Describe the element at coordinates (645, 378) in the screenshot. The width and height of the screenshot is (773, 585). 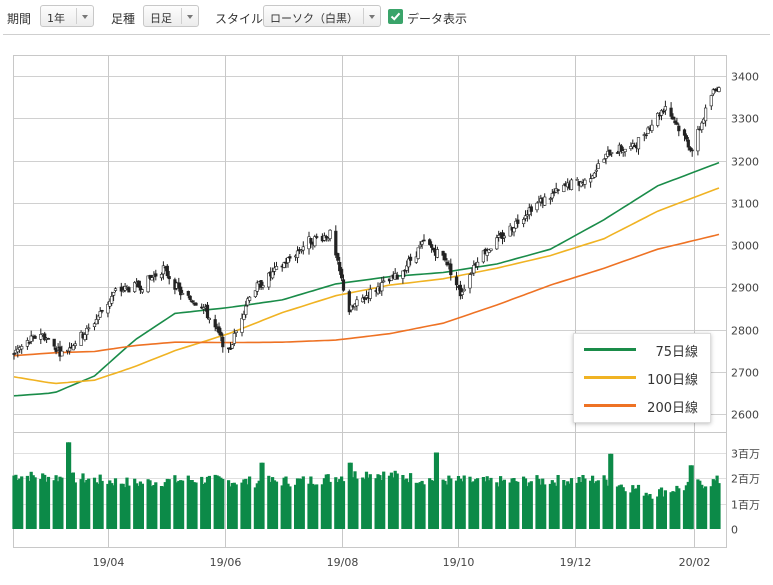
I see `legend-item-ma100: 100日線` at that location.